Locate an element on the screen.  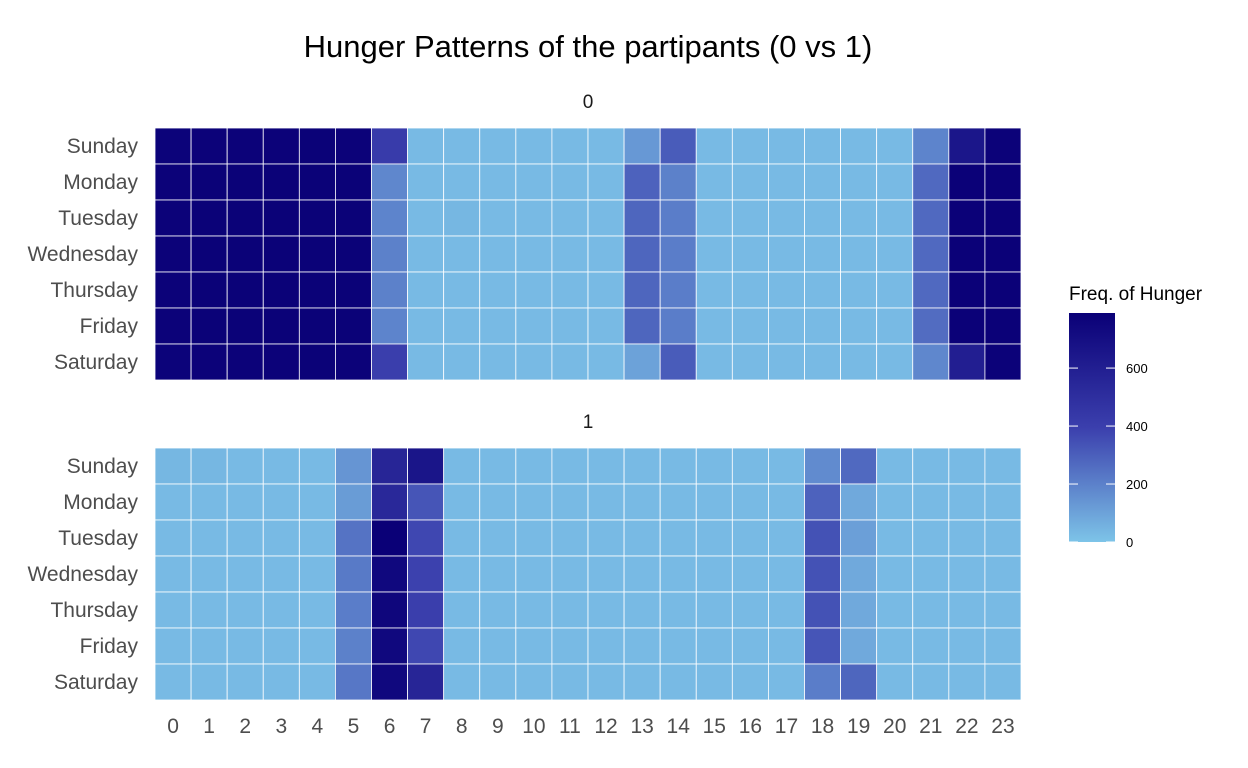
day-label: Monday is located at coordinates (100, 502).